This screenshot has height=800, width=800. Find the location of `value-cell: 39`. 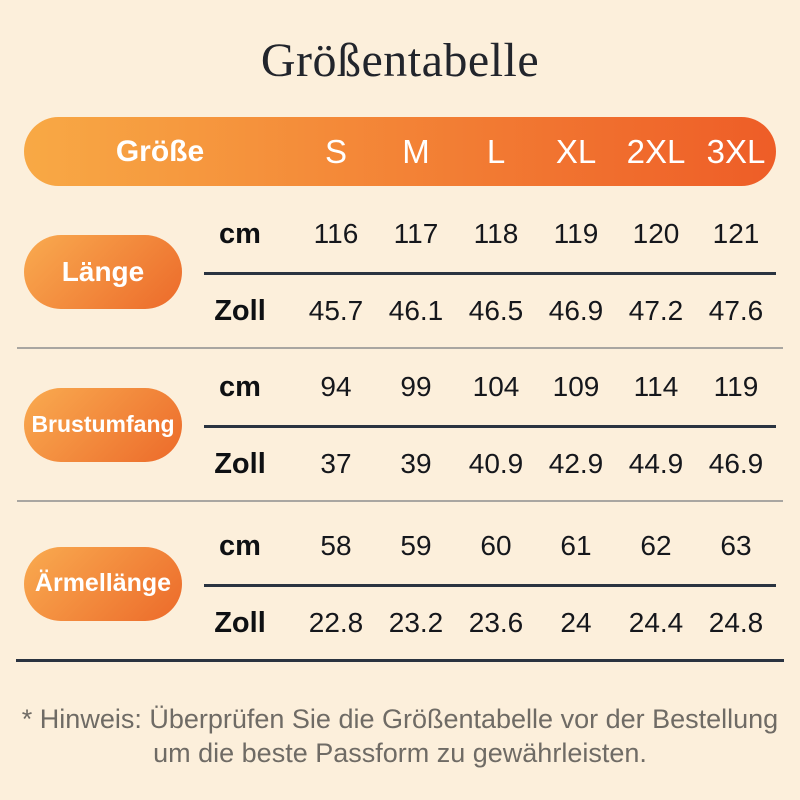

value-cell: 39 is located at coordinates (416, 463).